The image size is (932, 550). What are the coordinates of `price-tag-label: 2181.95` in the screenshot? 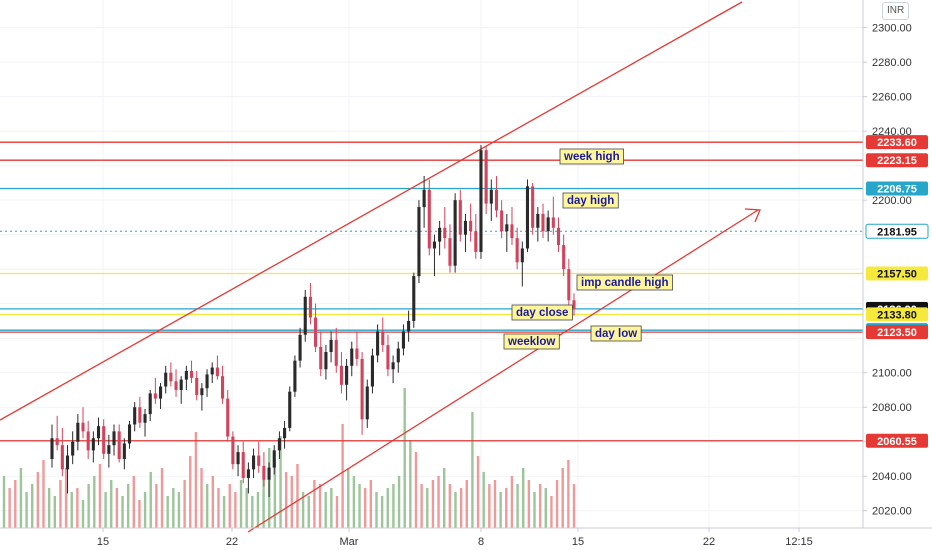 It's located at (897, 232).